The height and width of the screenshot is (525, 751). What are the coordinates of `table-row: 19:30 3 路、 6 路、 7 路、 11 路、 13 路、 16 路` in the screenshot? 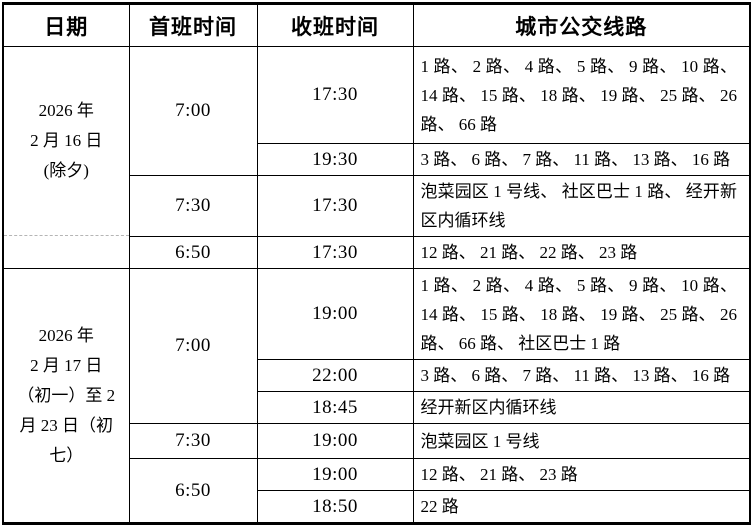 It's located at (377, 159).